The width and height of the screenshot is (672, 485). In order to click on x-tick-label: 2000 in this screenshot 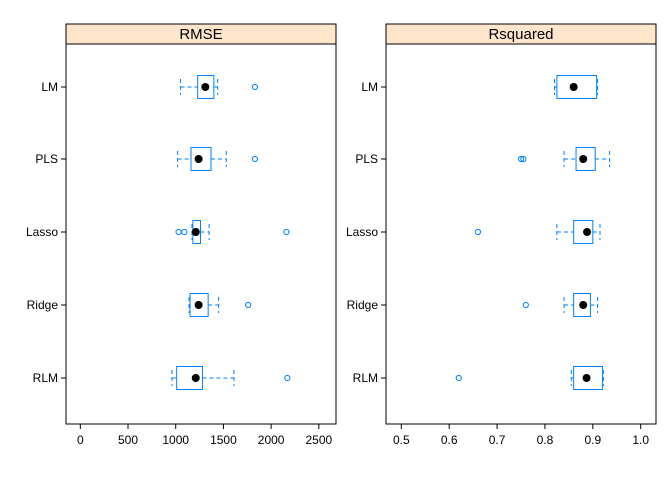, I will do `click(271, 440)`.